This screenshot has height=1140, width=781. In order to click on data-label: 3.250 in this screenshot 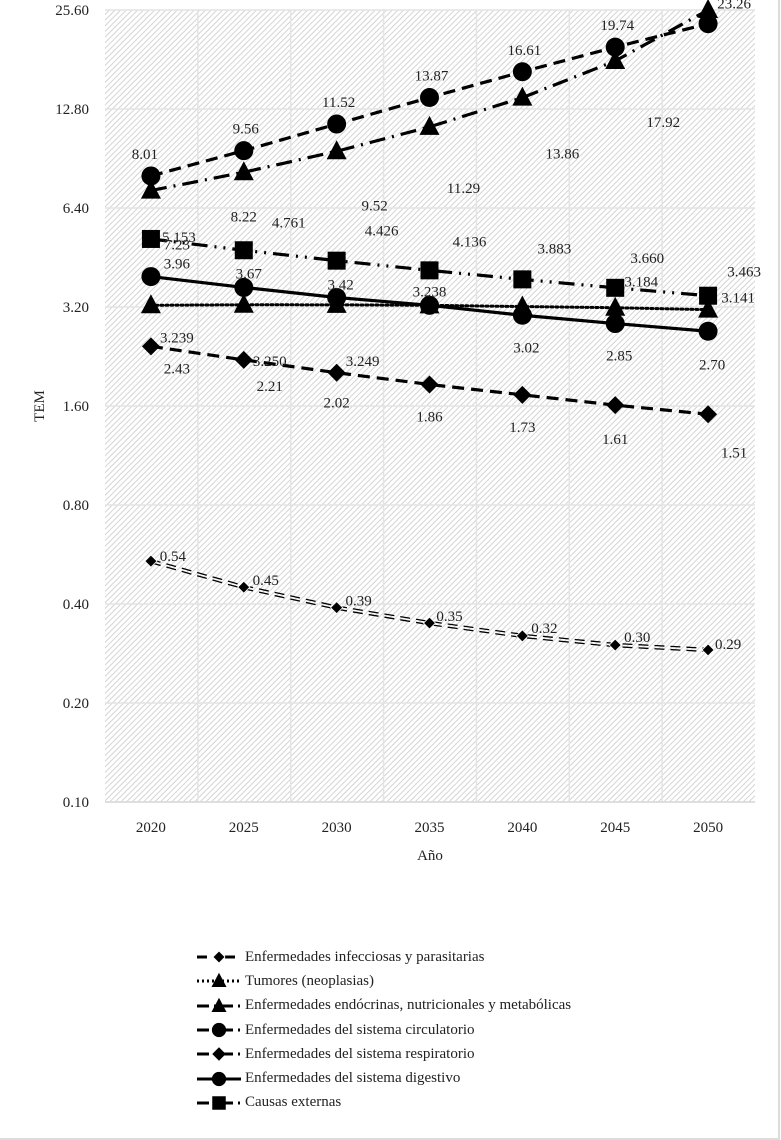, I will do `click(270, 362)`.